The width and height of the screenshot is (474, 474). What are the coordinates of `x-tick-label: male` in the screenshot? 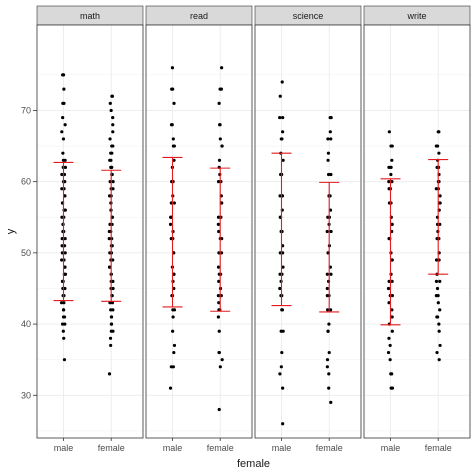 It's located at (173, 448).